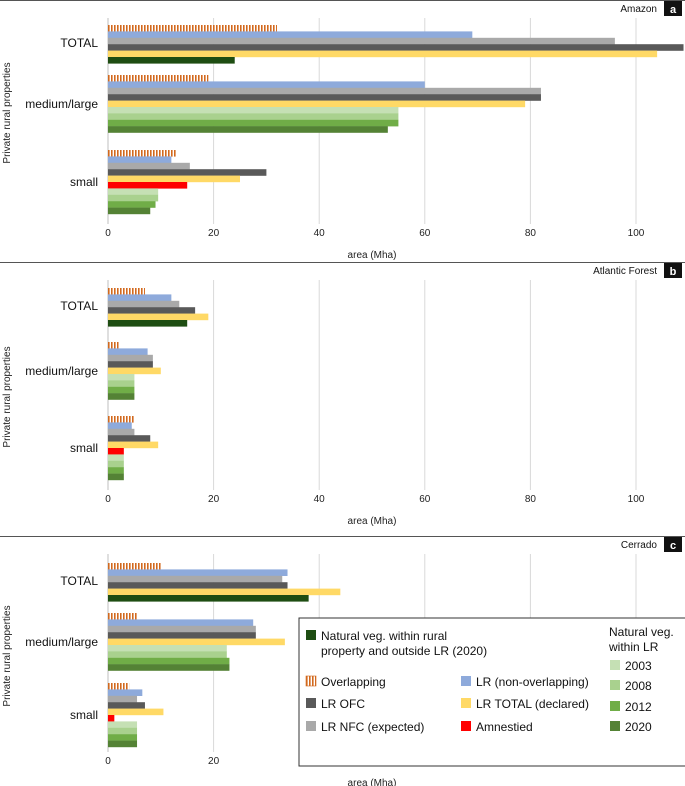 The height and width of the screenshot is (786, 685). I want to click on x-tick-label: 0, so click(108, 761).